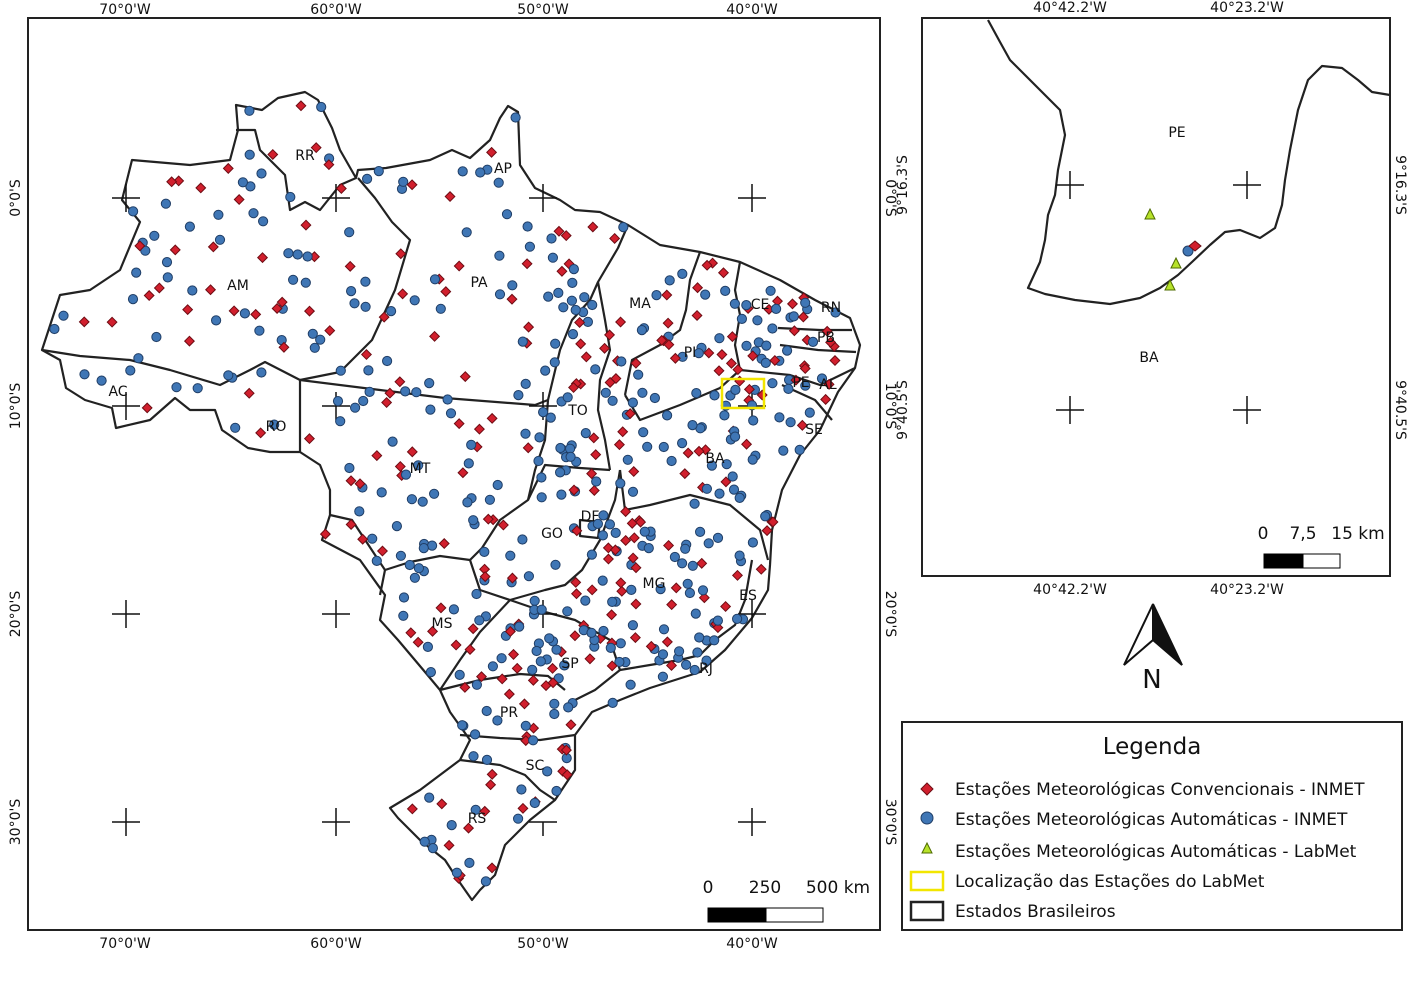 The image size is (1414, 1004). I want to click on inset-lat-label-1-left: 9°16.3'S, so click(903, 185).